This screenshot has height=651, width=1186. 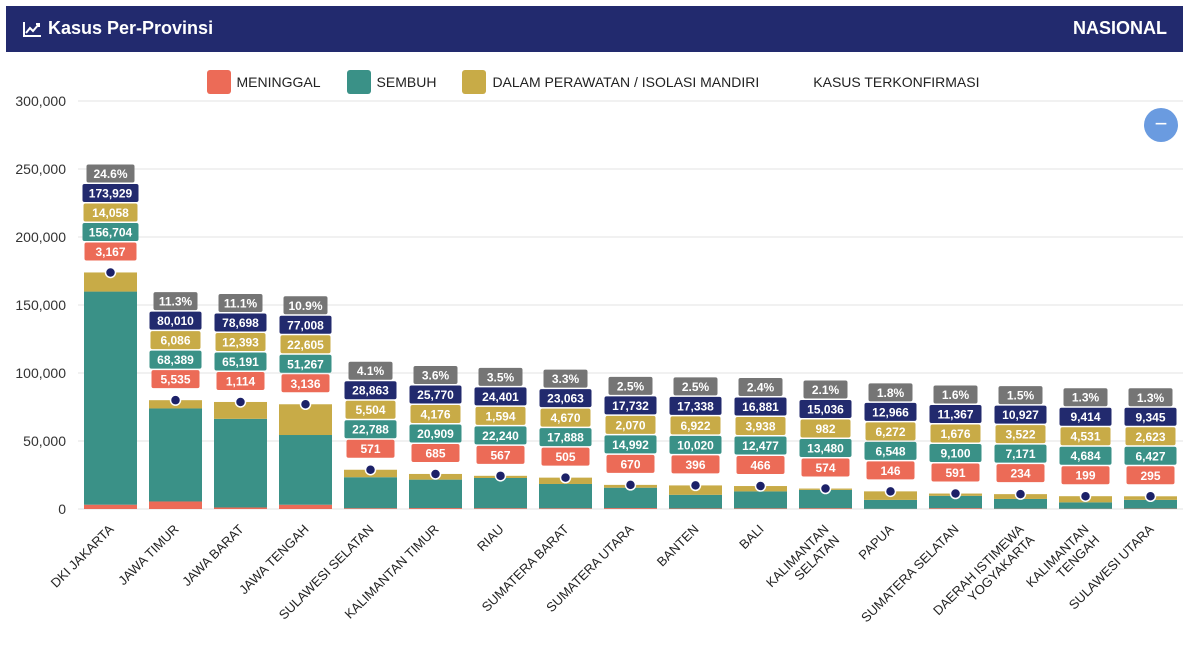 What do you see at coordinates (956, 395) in the screenshot?
I see `label-persen: 1.6%` at bounding box center [956, 395].